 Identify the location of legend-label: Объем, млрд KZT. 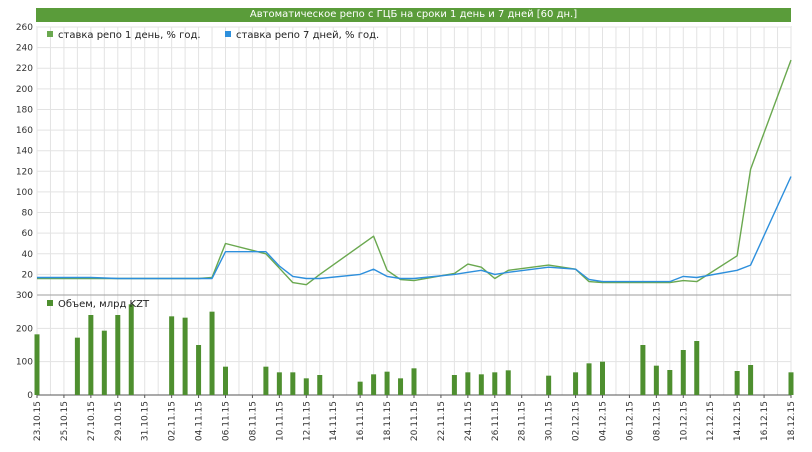
(104, 304).